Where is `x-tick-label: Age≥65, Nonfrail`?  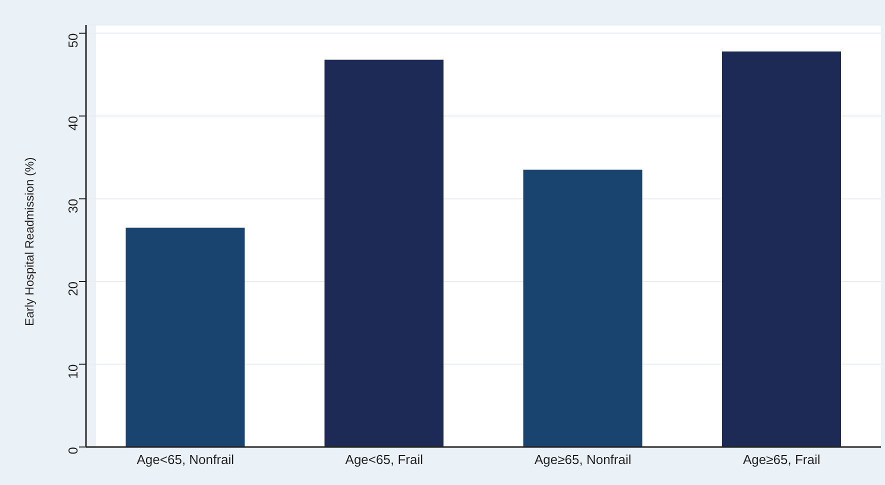
x-tick-label: Age≥65, Nonfrail is located at coordinates (583, 460).